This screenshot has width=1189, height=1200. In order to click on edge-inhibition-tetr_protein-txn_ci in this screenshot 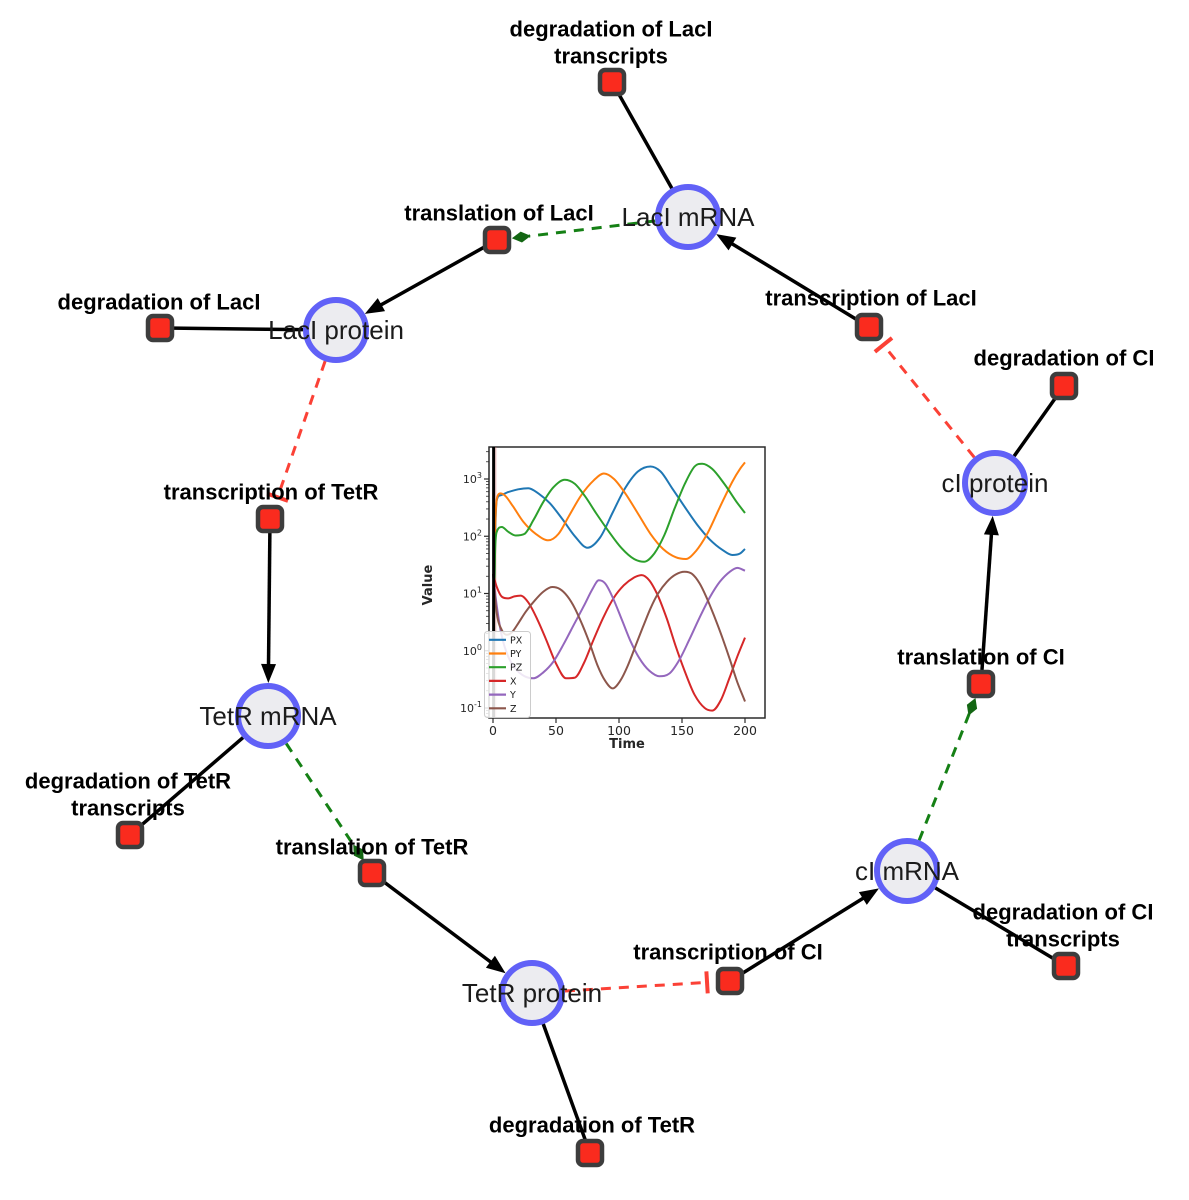, I will do `click(637, 982)`.